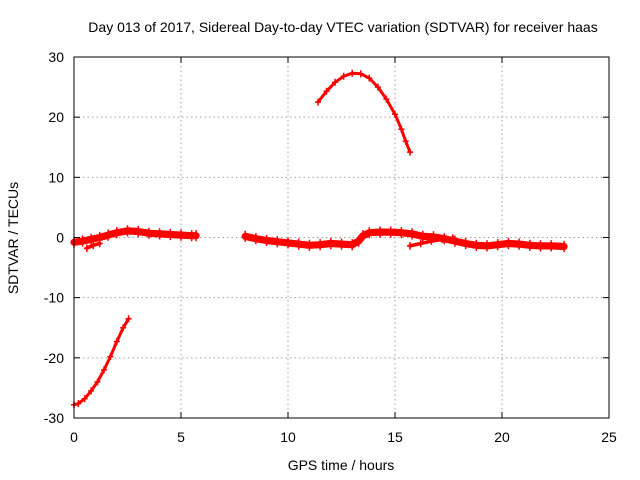 Image resolution: width=640 pixels, height=480 pixels. What do you see at coordinates (341, 465) in the screenshot?
I see `x-axis-label: GPS time / hours` at bounding box center [341, 465].